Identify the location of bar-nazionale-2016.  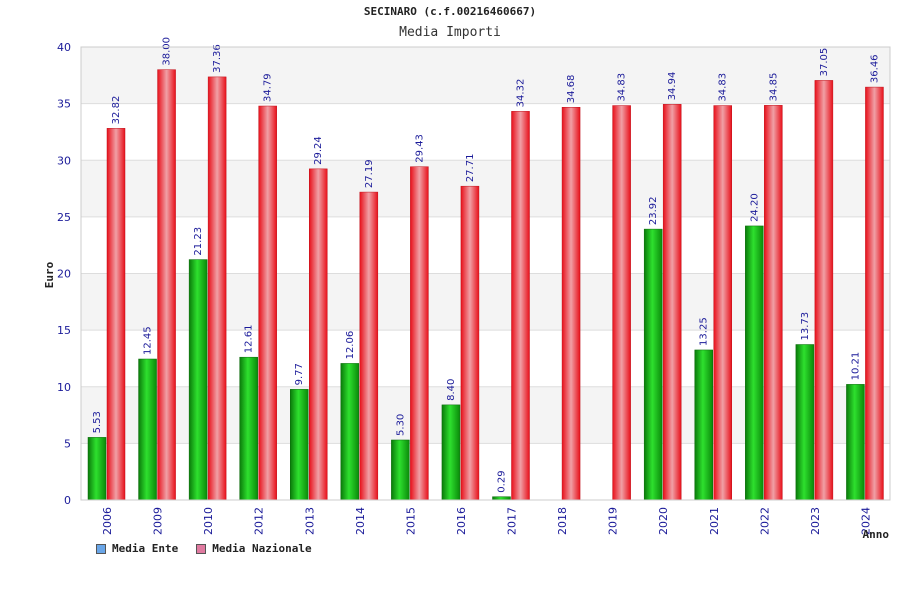
(470, 343).